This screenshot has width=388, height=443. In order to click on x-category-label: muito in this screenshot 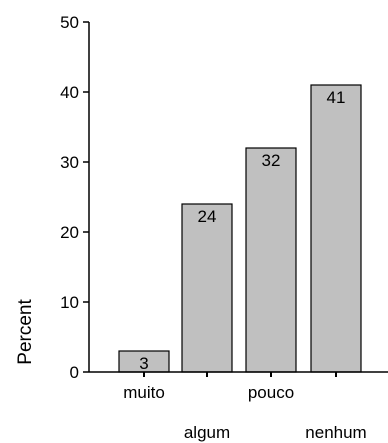, I will do `click(144, 392)`.